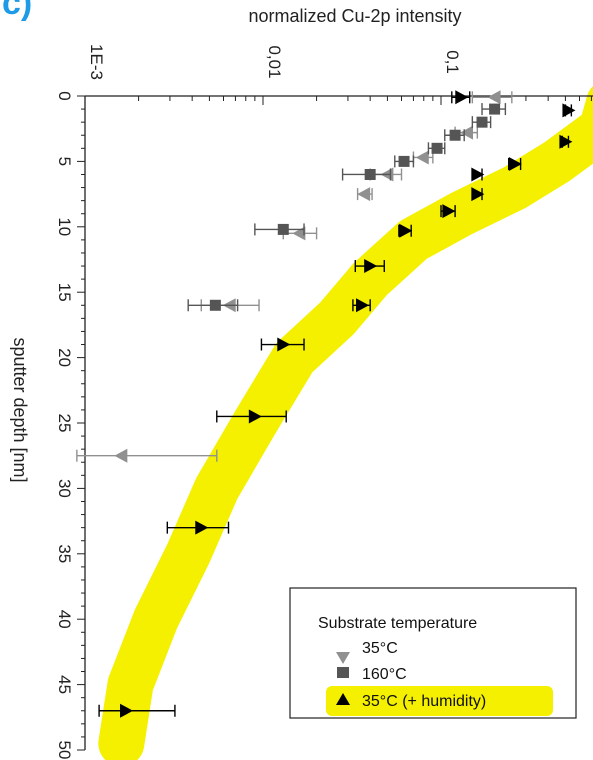 The image size is (593, 760). I want to click on legend-highlight, so click(439, 701).